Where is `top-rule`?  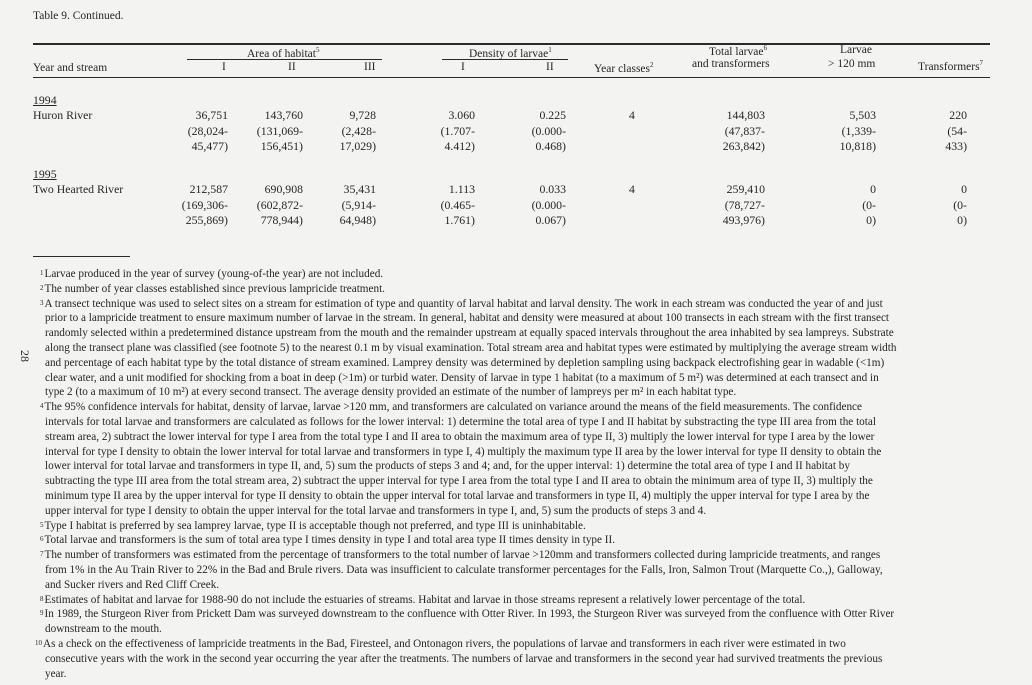
top-rule is located at coordinates (511, 44).